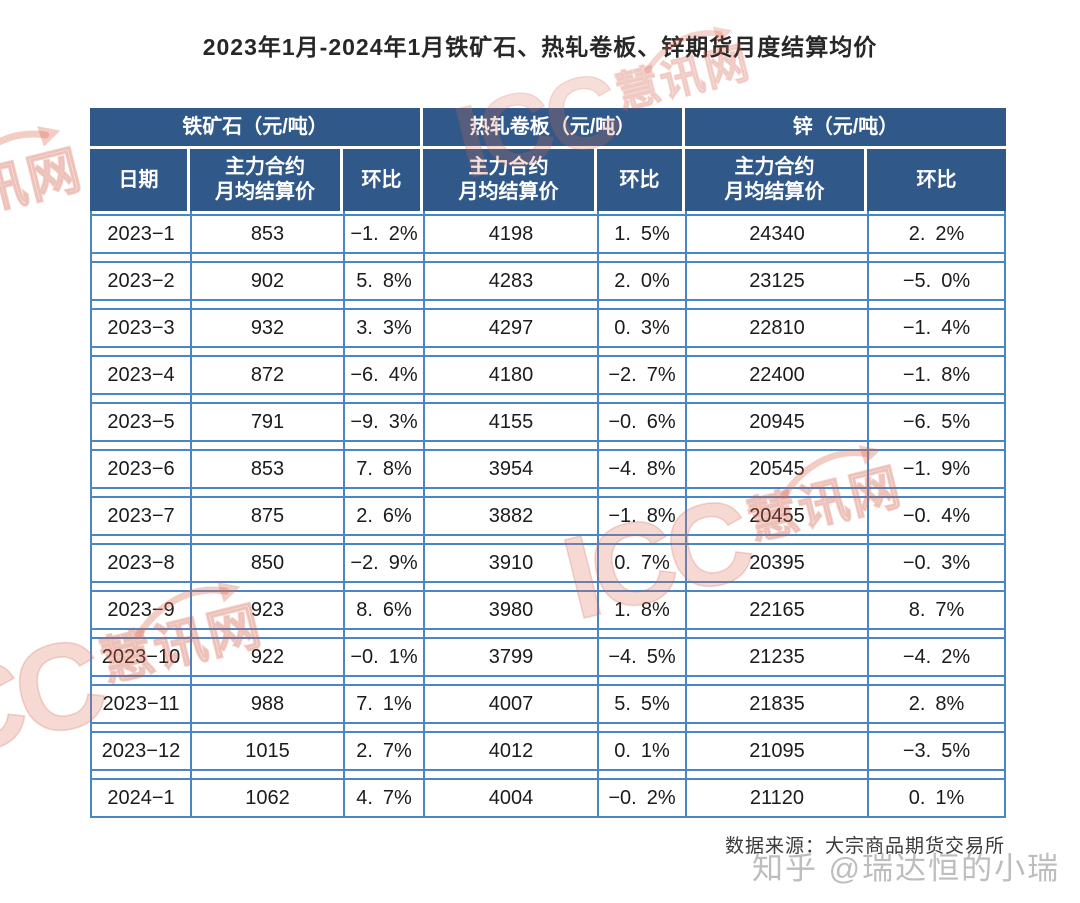  What do you see at coordinates (140, 657) in the screenshot?
I see `cell-date: 2023−10` at bounding box center [140, 657].